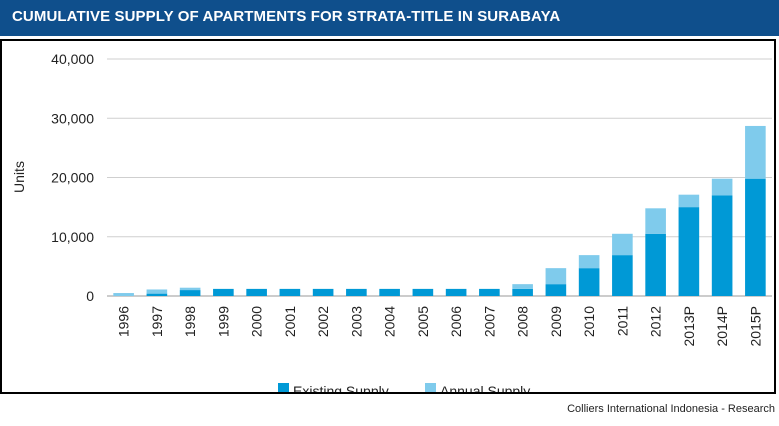 This screenshot has width=779, height=426. Describe the element at coordinates (456, 321) in the screenshot. I see `x-tick-label: 2006` at that location.